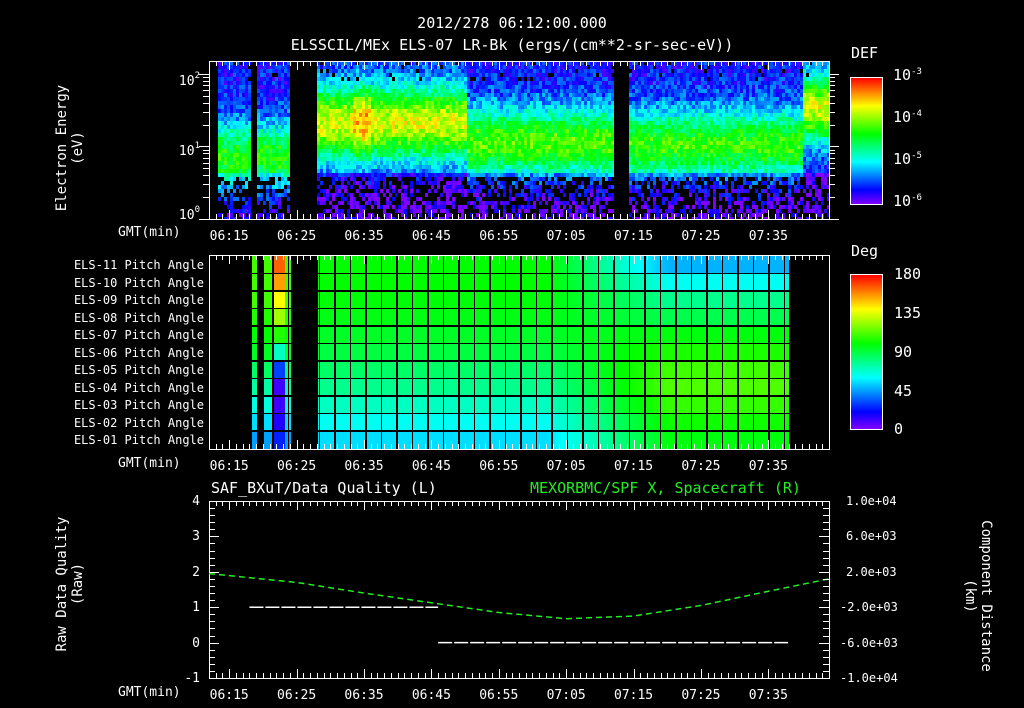  What do you see at coordinates (180, 572) in the screenshot?
I see `ytick-left: 2` at bounding box center [180, 572].